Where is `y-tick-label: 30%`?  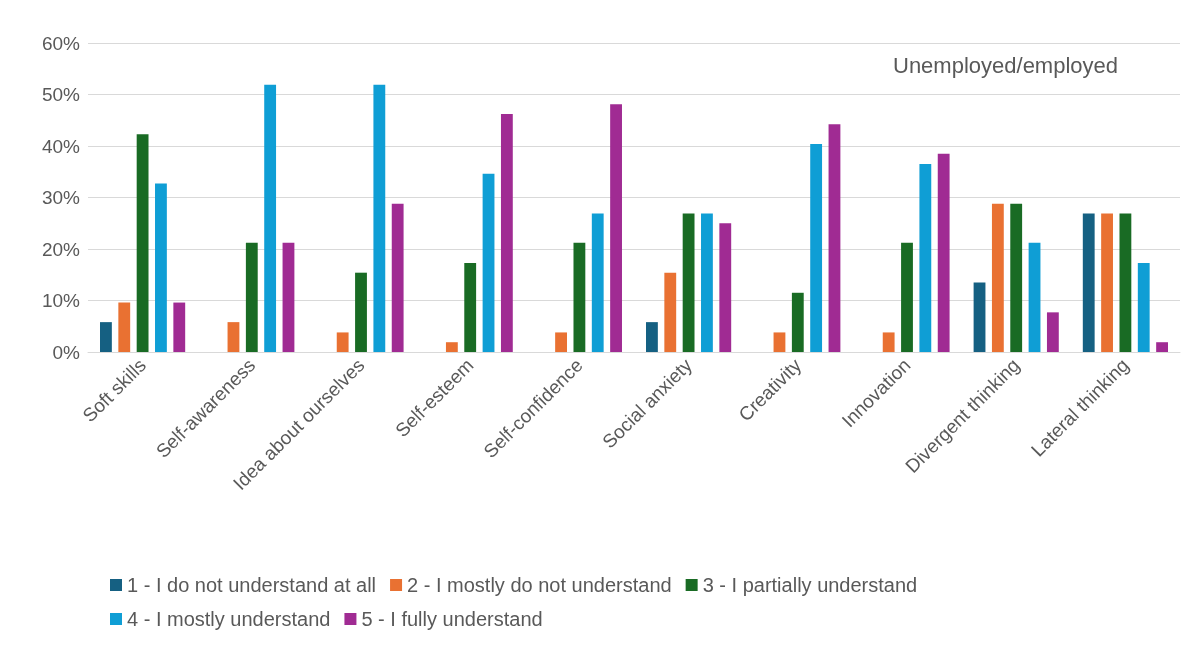
y-tick-label: 30% is located at coordinates (61, 197).